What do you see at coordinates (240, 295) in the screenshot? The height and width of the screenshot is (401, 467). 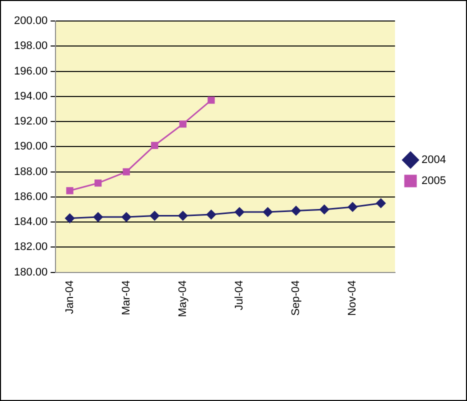 I see `x-tick-label: Jul-04` at bounding box center [240, 295].